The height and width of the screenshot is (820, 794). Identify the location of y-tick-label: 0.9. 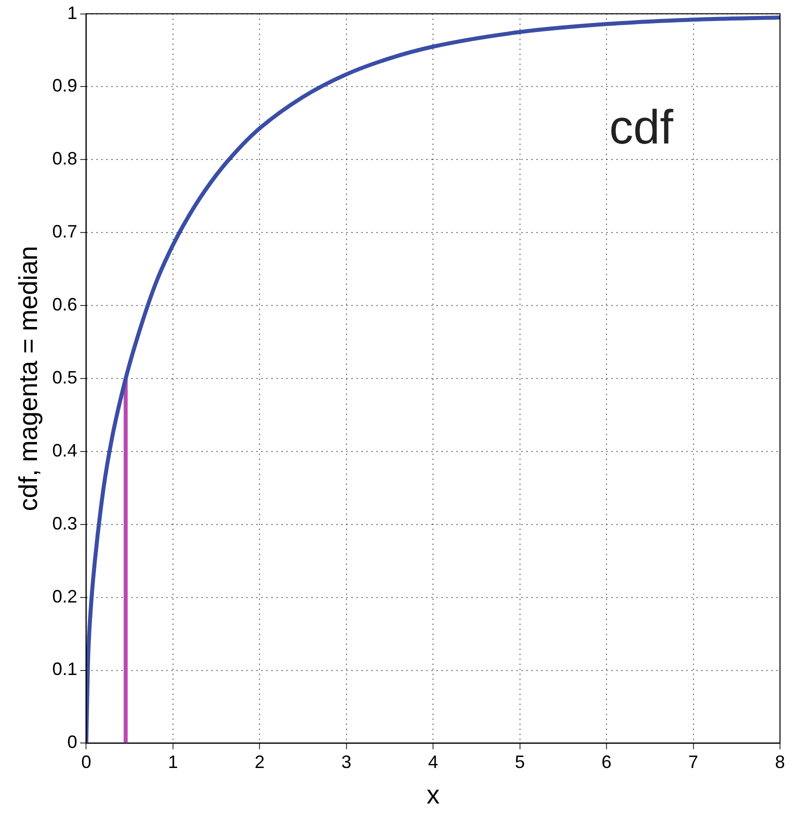
(65, 86).